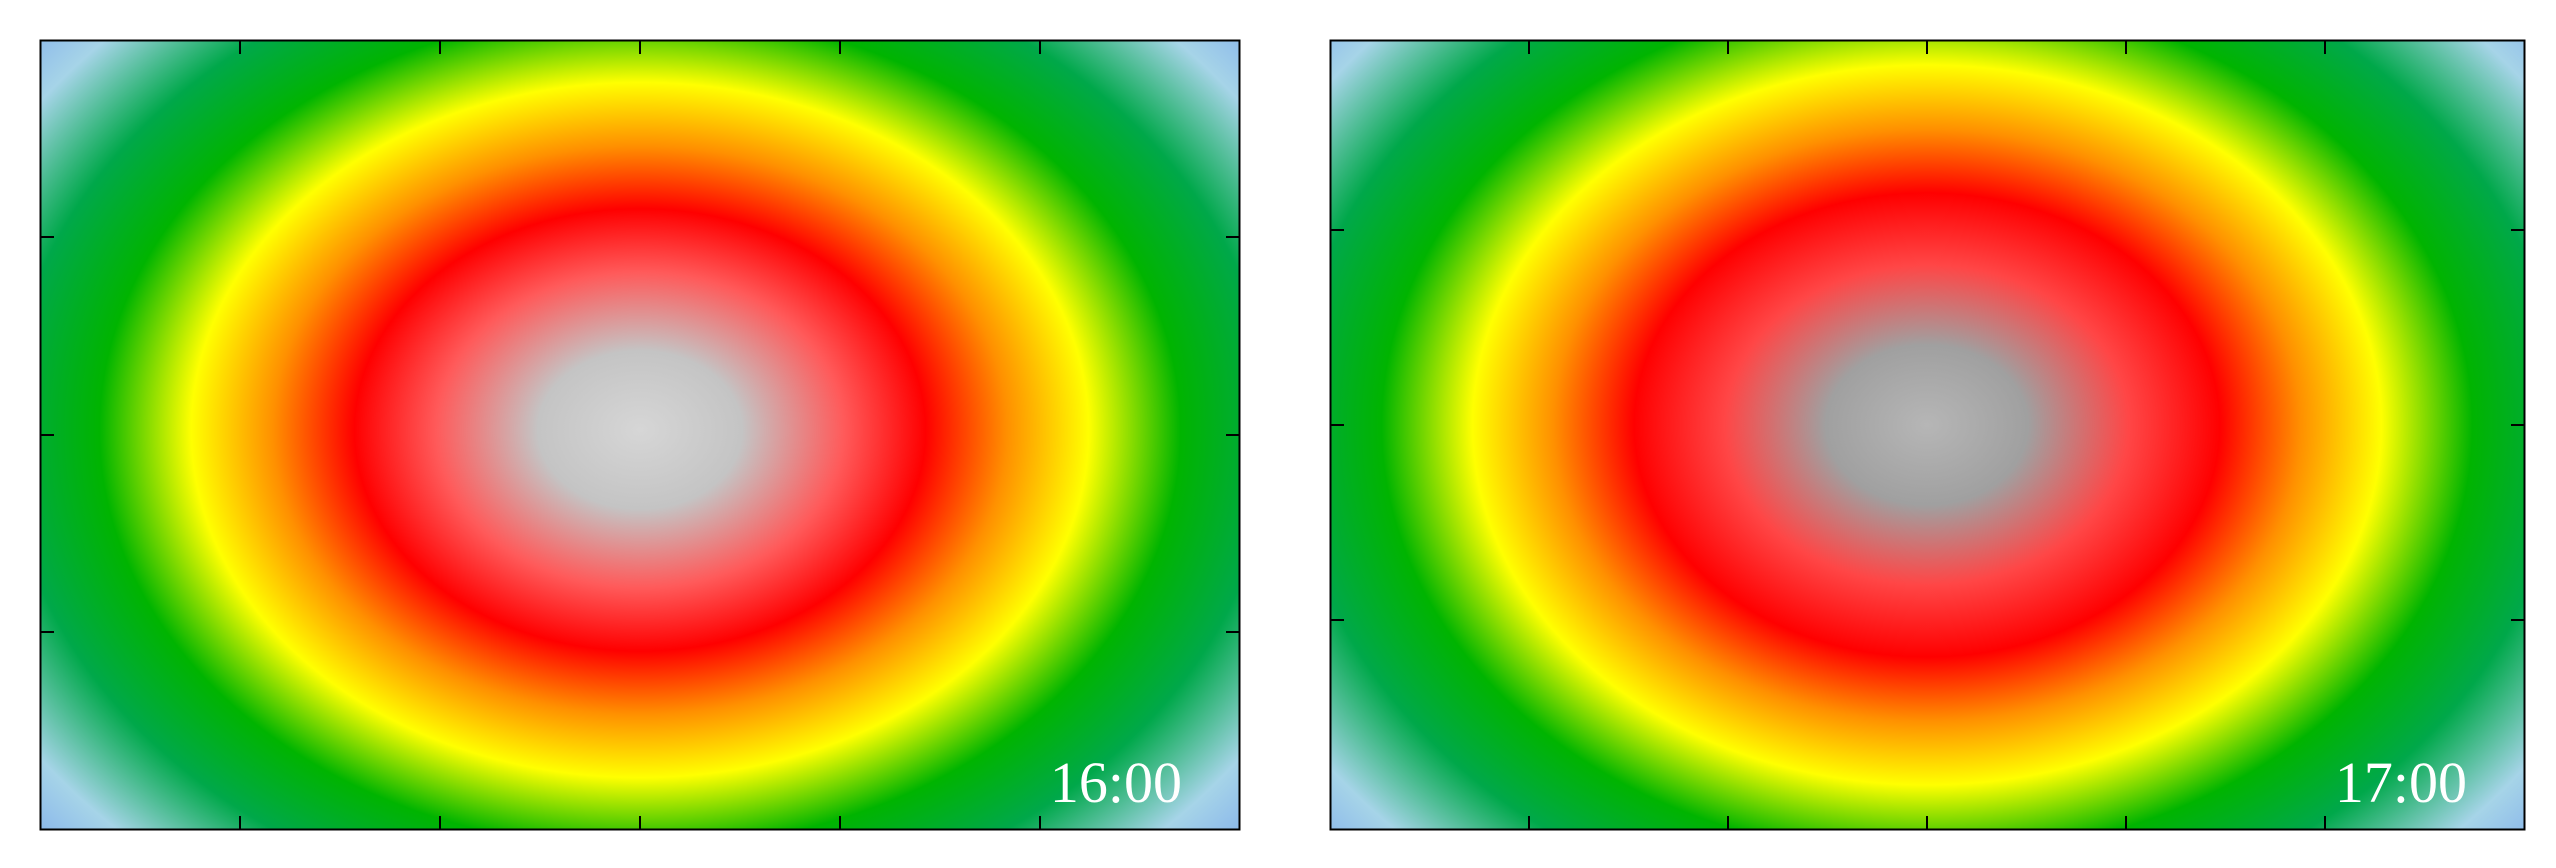 This screenshot has width=2556, height=868. What do you see at coordinates (2400, 782) in the screenshot?
I see `time-label: 17:00` at bounding box center [2400, 782].